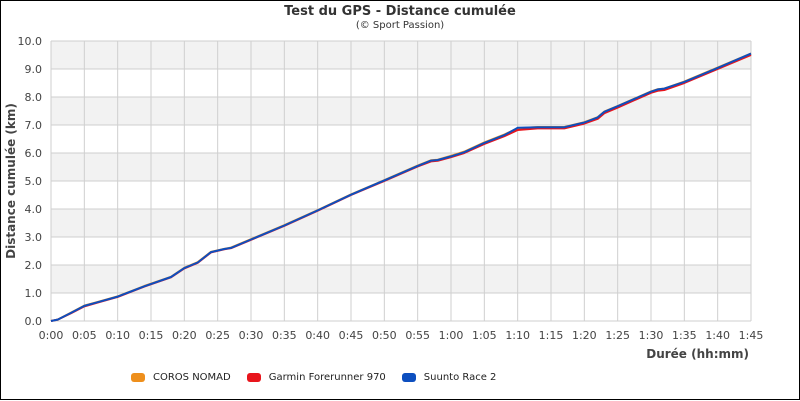 This screenshot has width=800, height=401. What do you see at coordinates (327, 377) in the screenshot?
I see `legend-label: Garmin Forerunner 970` at bounding box center [327, 377].